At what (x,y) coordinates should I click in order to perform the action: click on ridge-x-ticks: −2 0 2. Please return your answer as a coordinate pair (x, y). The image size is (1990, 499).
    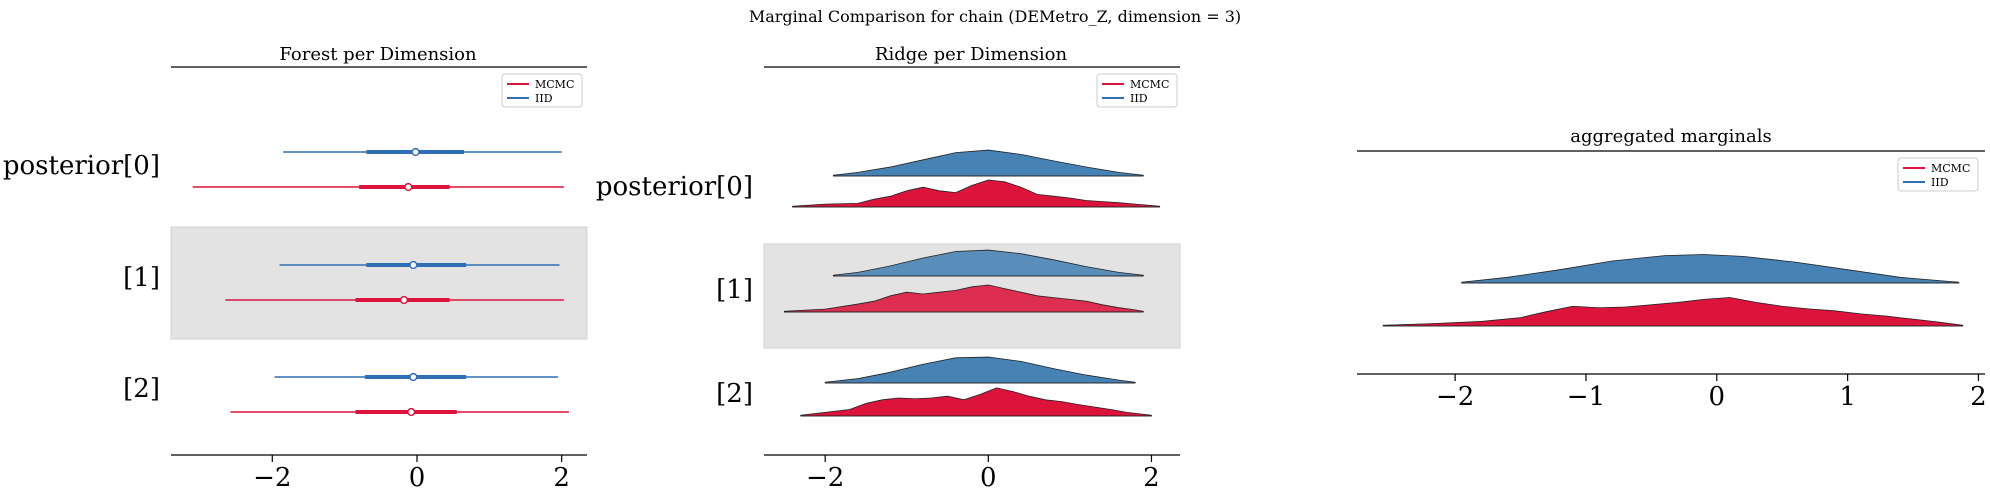
    Looking at the image, I should click on (983, 474).